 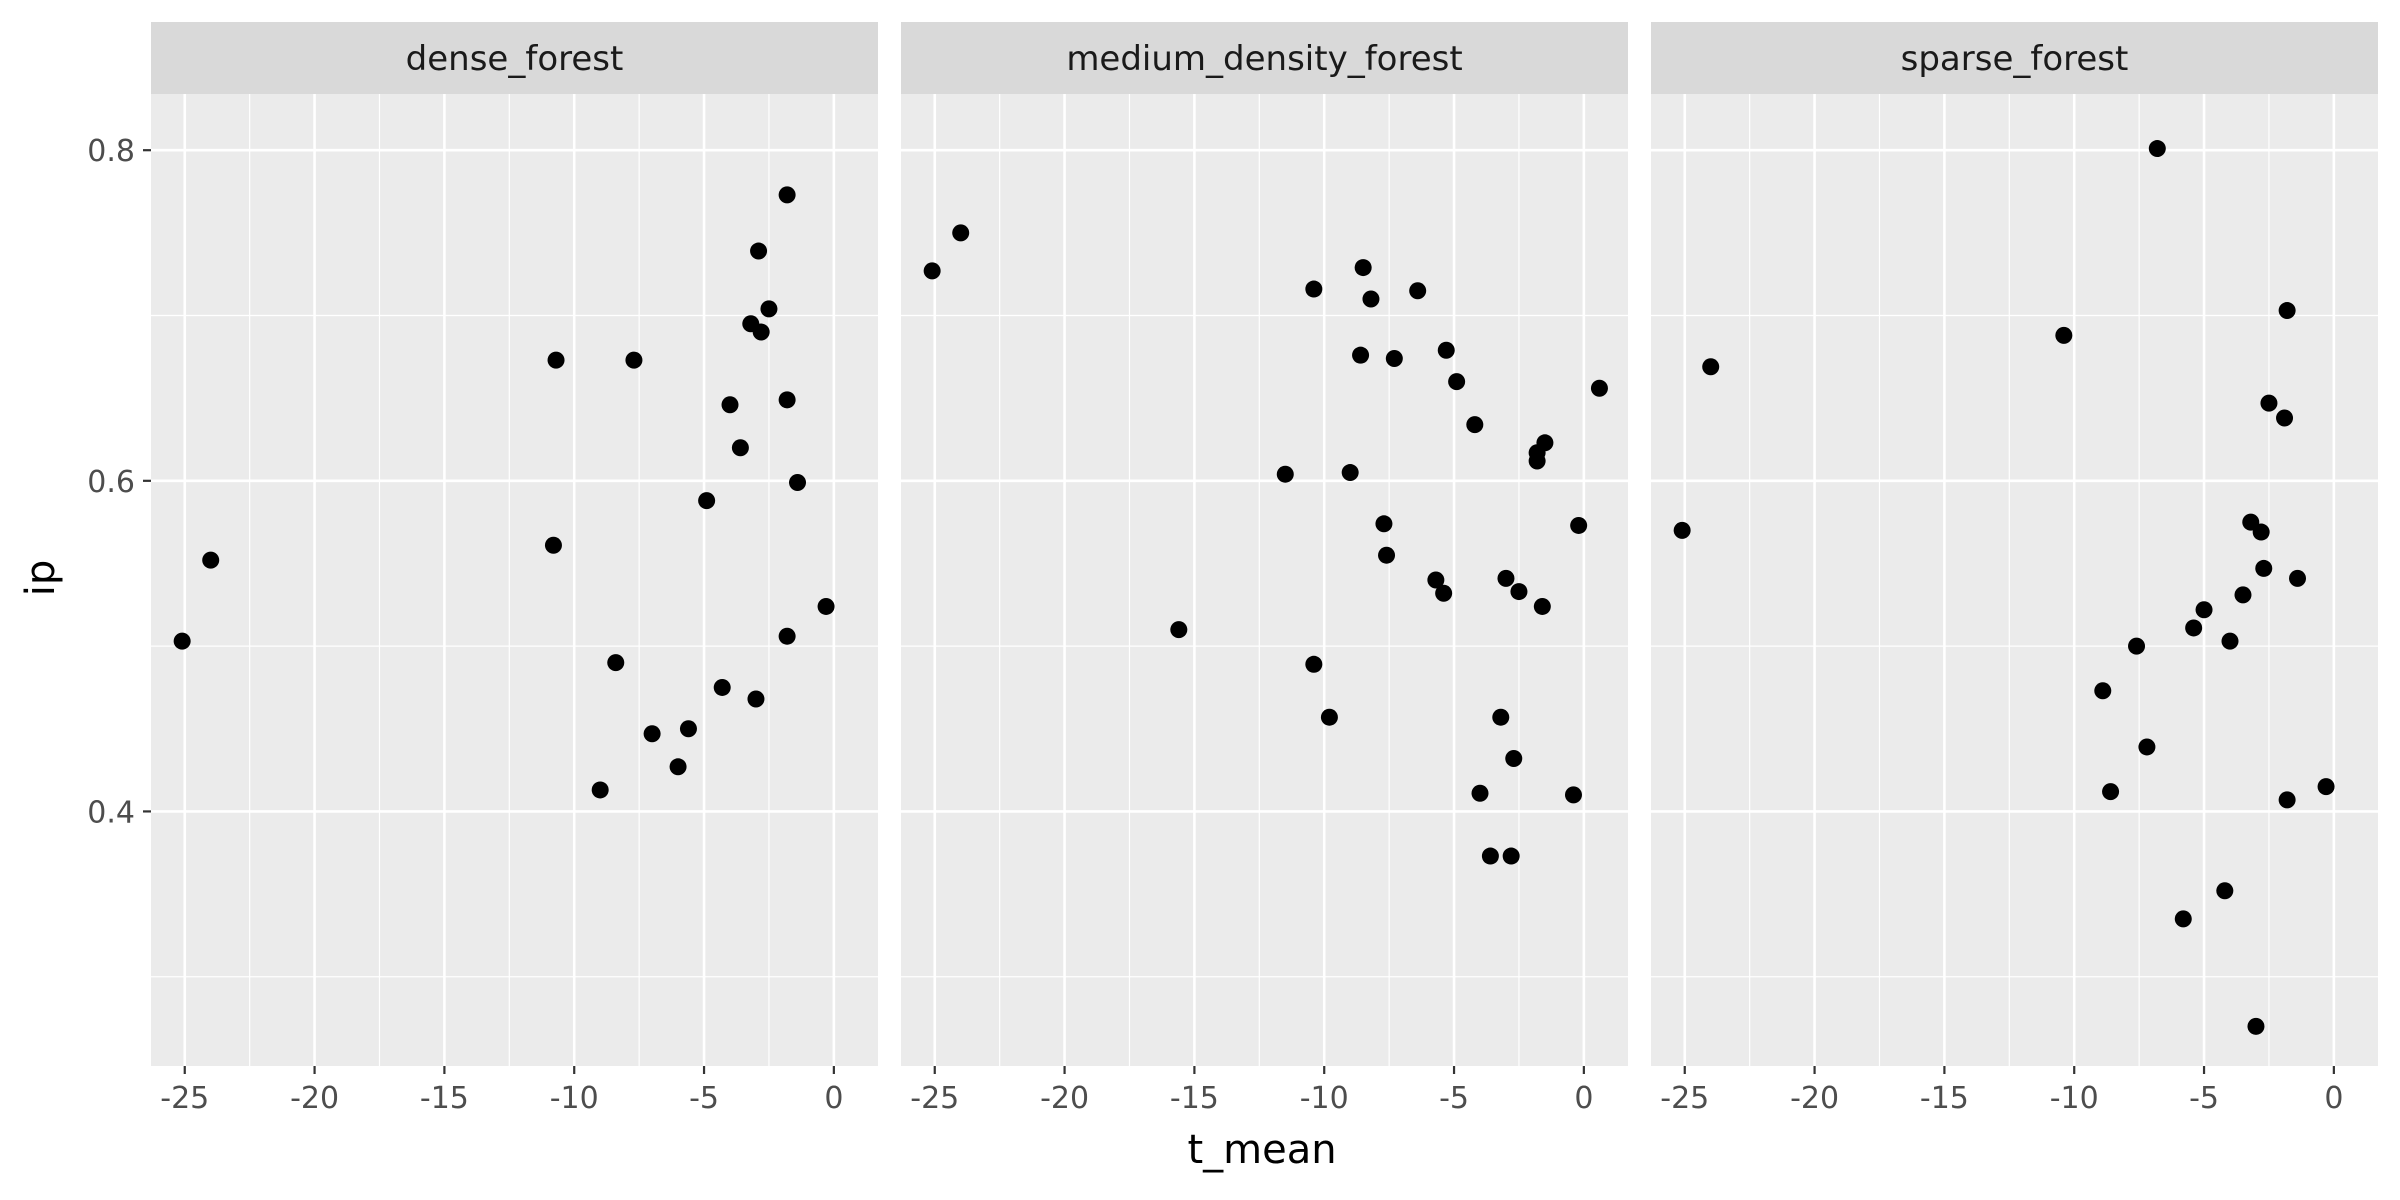 I want to click on y-axis-title: ip, so click(x=41, y=578).